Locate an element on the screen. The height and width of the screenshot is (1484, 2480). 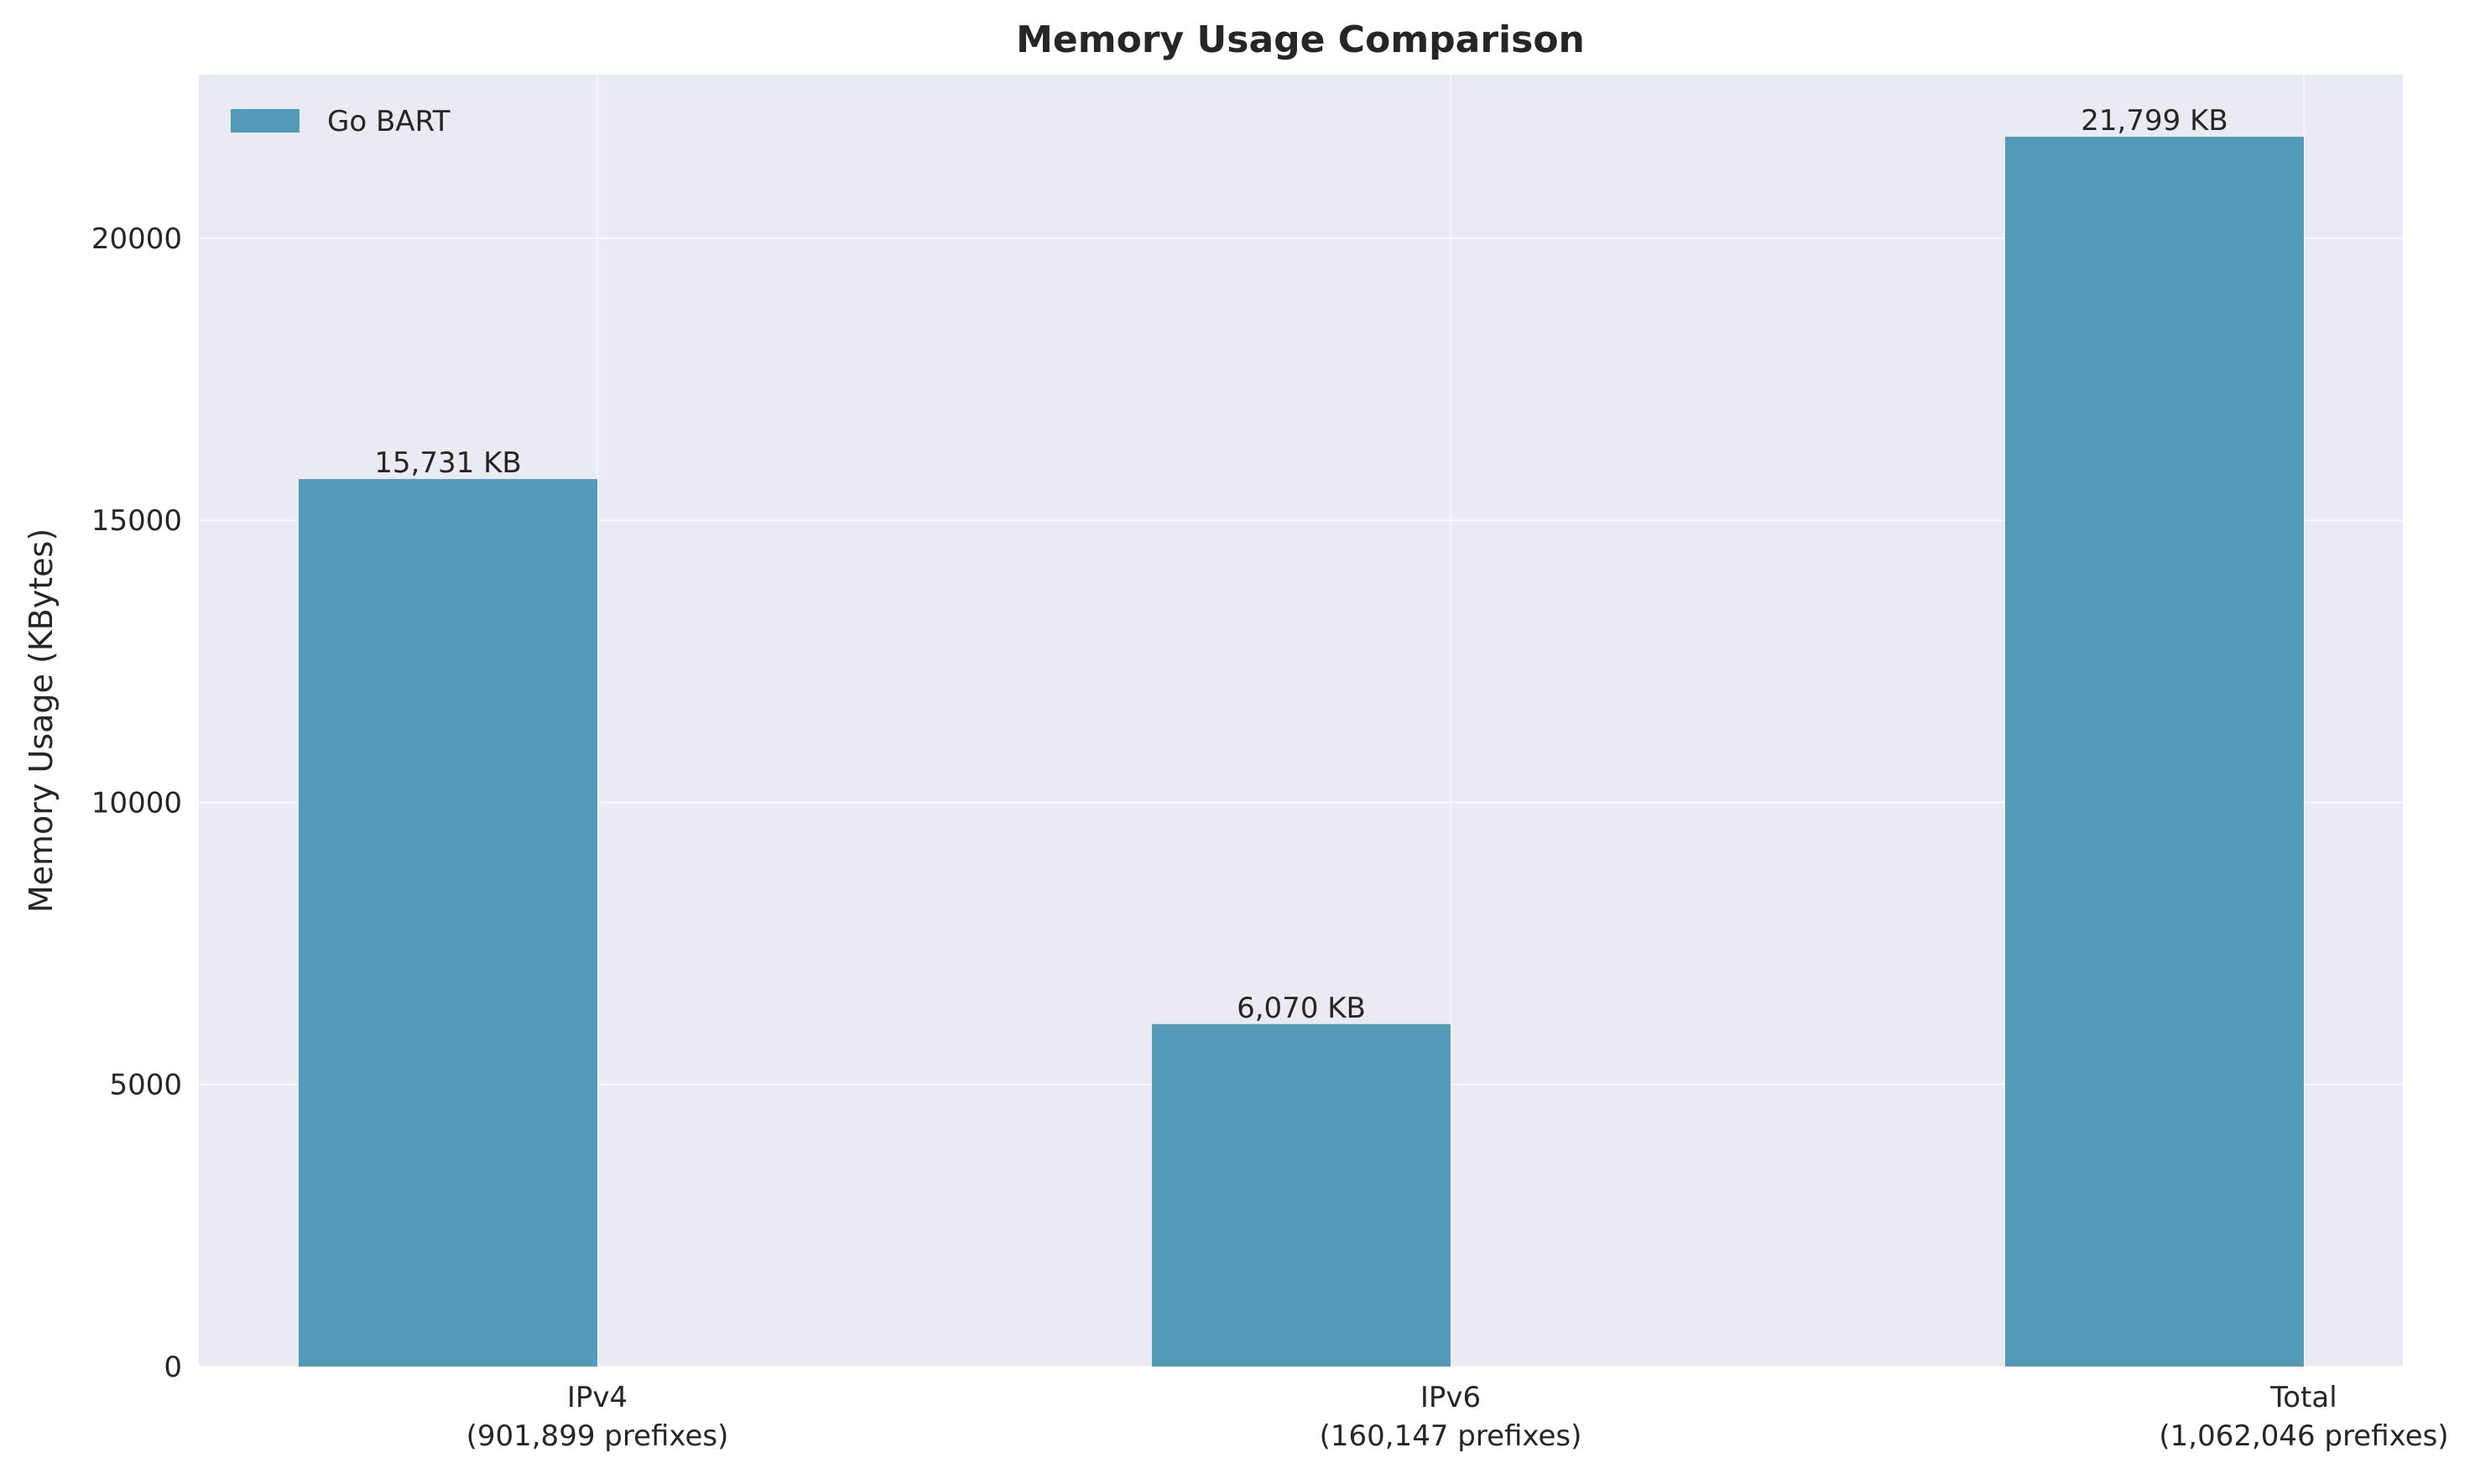
data-label: 15,731 KB is located at coordinates (447, 463).